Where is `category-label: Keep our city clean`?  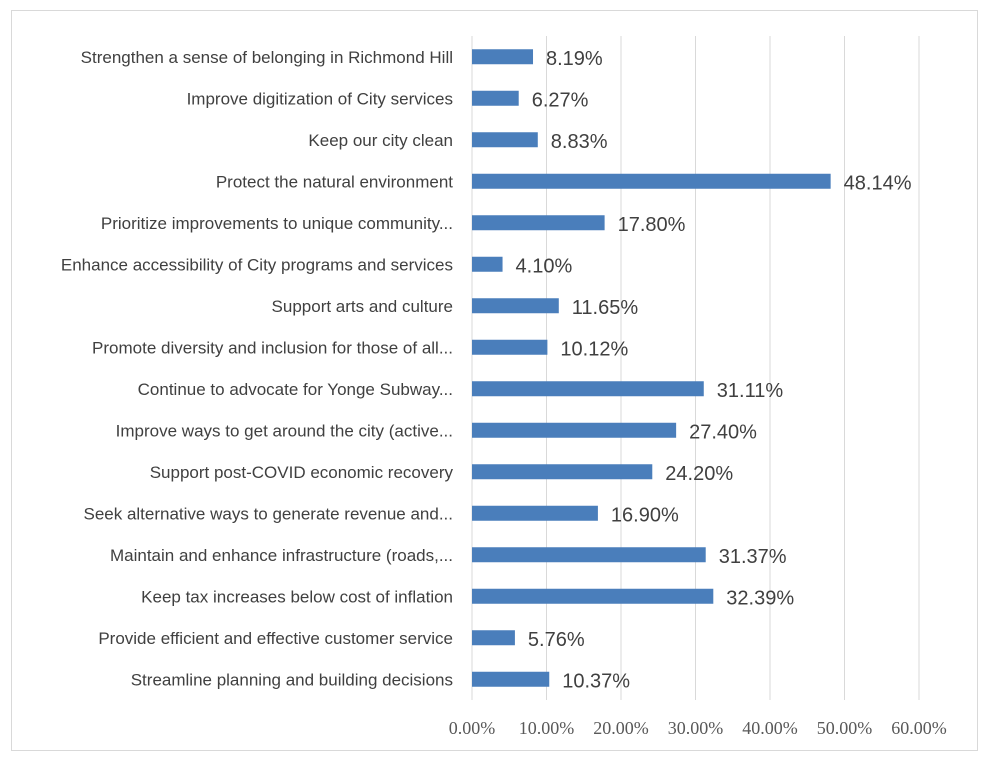
category-label: Keep our city clean is located at coordinates (380, 140).